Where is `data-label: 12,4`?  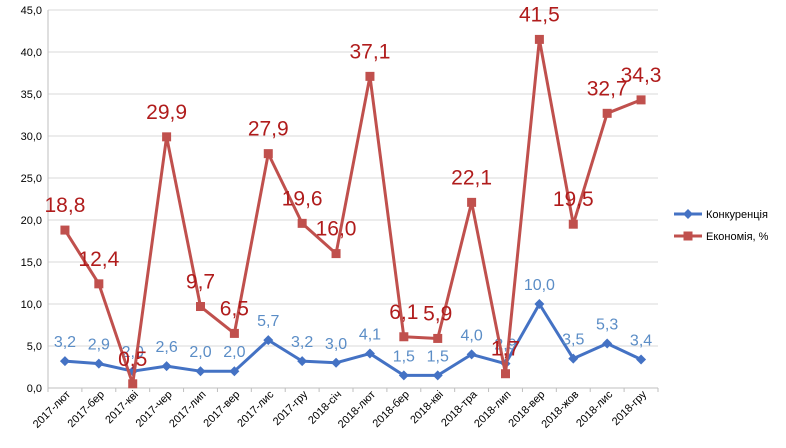
data-label: 12,4 is located at coordinates (98, 259).